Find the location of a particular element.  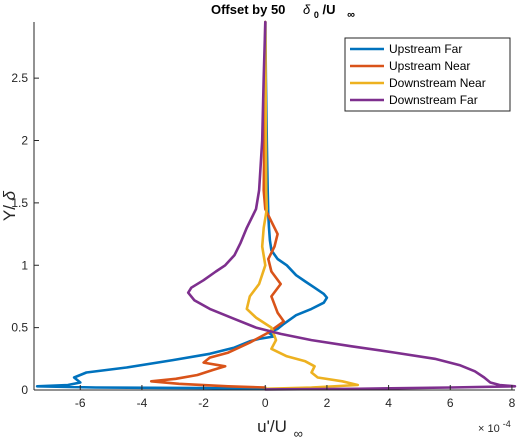

y-axis-label: Y/ δ is located at coordinates (9, 205).